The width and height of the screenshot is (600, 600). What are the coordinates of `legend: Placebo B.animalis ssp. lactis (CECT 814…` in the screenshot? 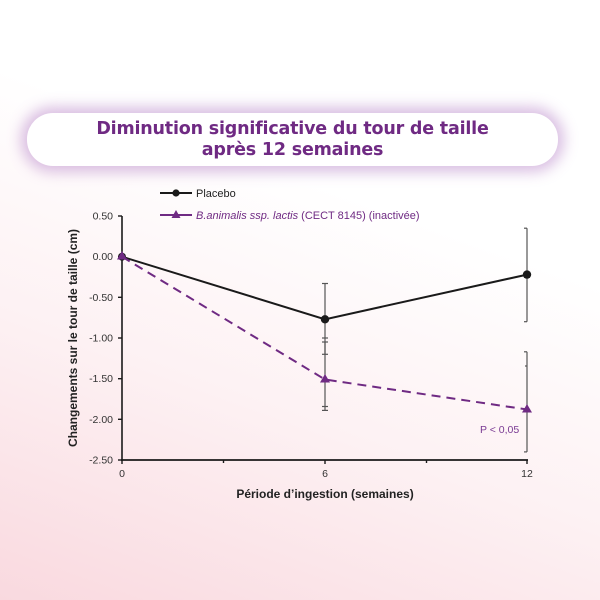 It's located at (290, 205).